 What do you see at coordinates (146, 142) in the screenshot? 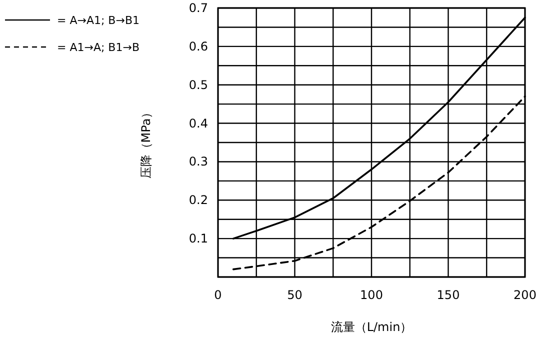
I see `y-axis-title: 压降（MPa）` at bounding box center [146, 142].